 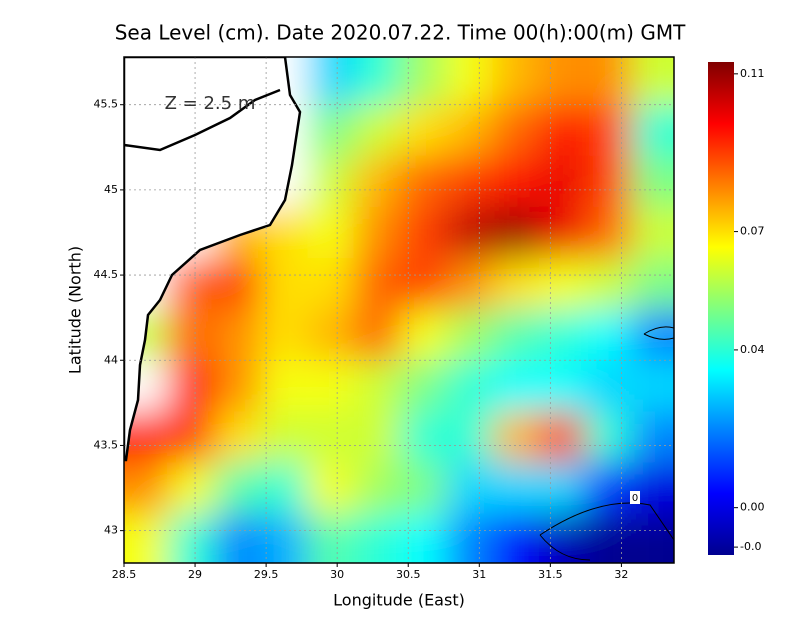 What do you see at coordinates (750, 546) in the screenshot?
I see `colorbar-tick-label: -0.0` at bounding box center [750, 546].